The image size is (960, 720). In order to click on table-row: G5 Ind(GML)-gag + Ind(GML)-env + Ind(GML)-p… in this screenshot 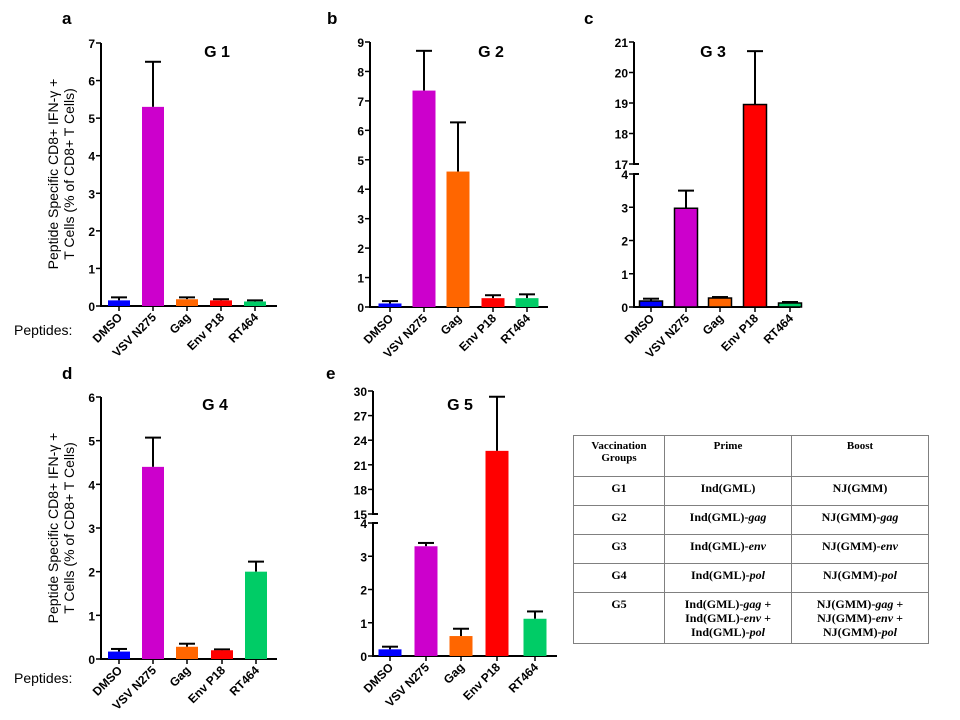, I will do `click(751, 618)`.